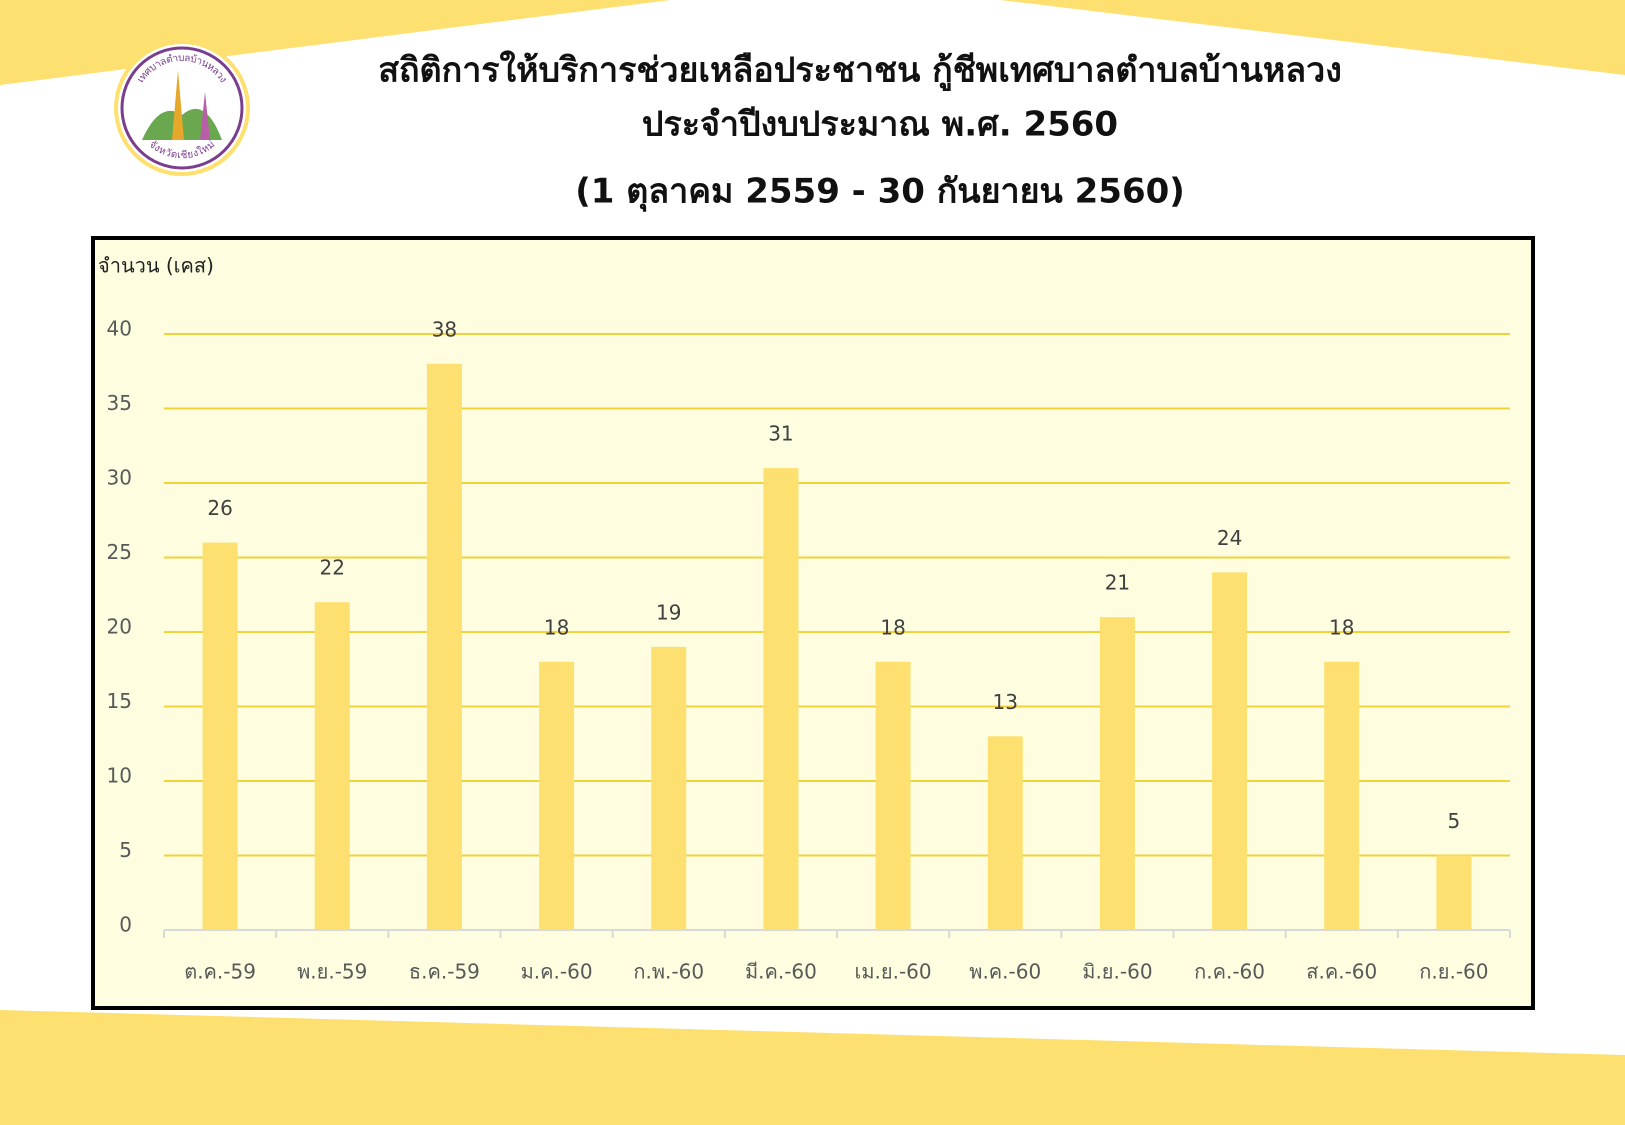  Describe the element at coordinates (880, 125) in the screenshot. I see `chart-title: ประจำปีงบประมาณ พ.ศ. 2560` at that location.